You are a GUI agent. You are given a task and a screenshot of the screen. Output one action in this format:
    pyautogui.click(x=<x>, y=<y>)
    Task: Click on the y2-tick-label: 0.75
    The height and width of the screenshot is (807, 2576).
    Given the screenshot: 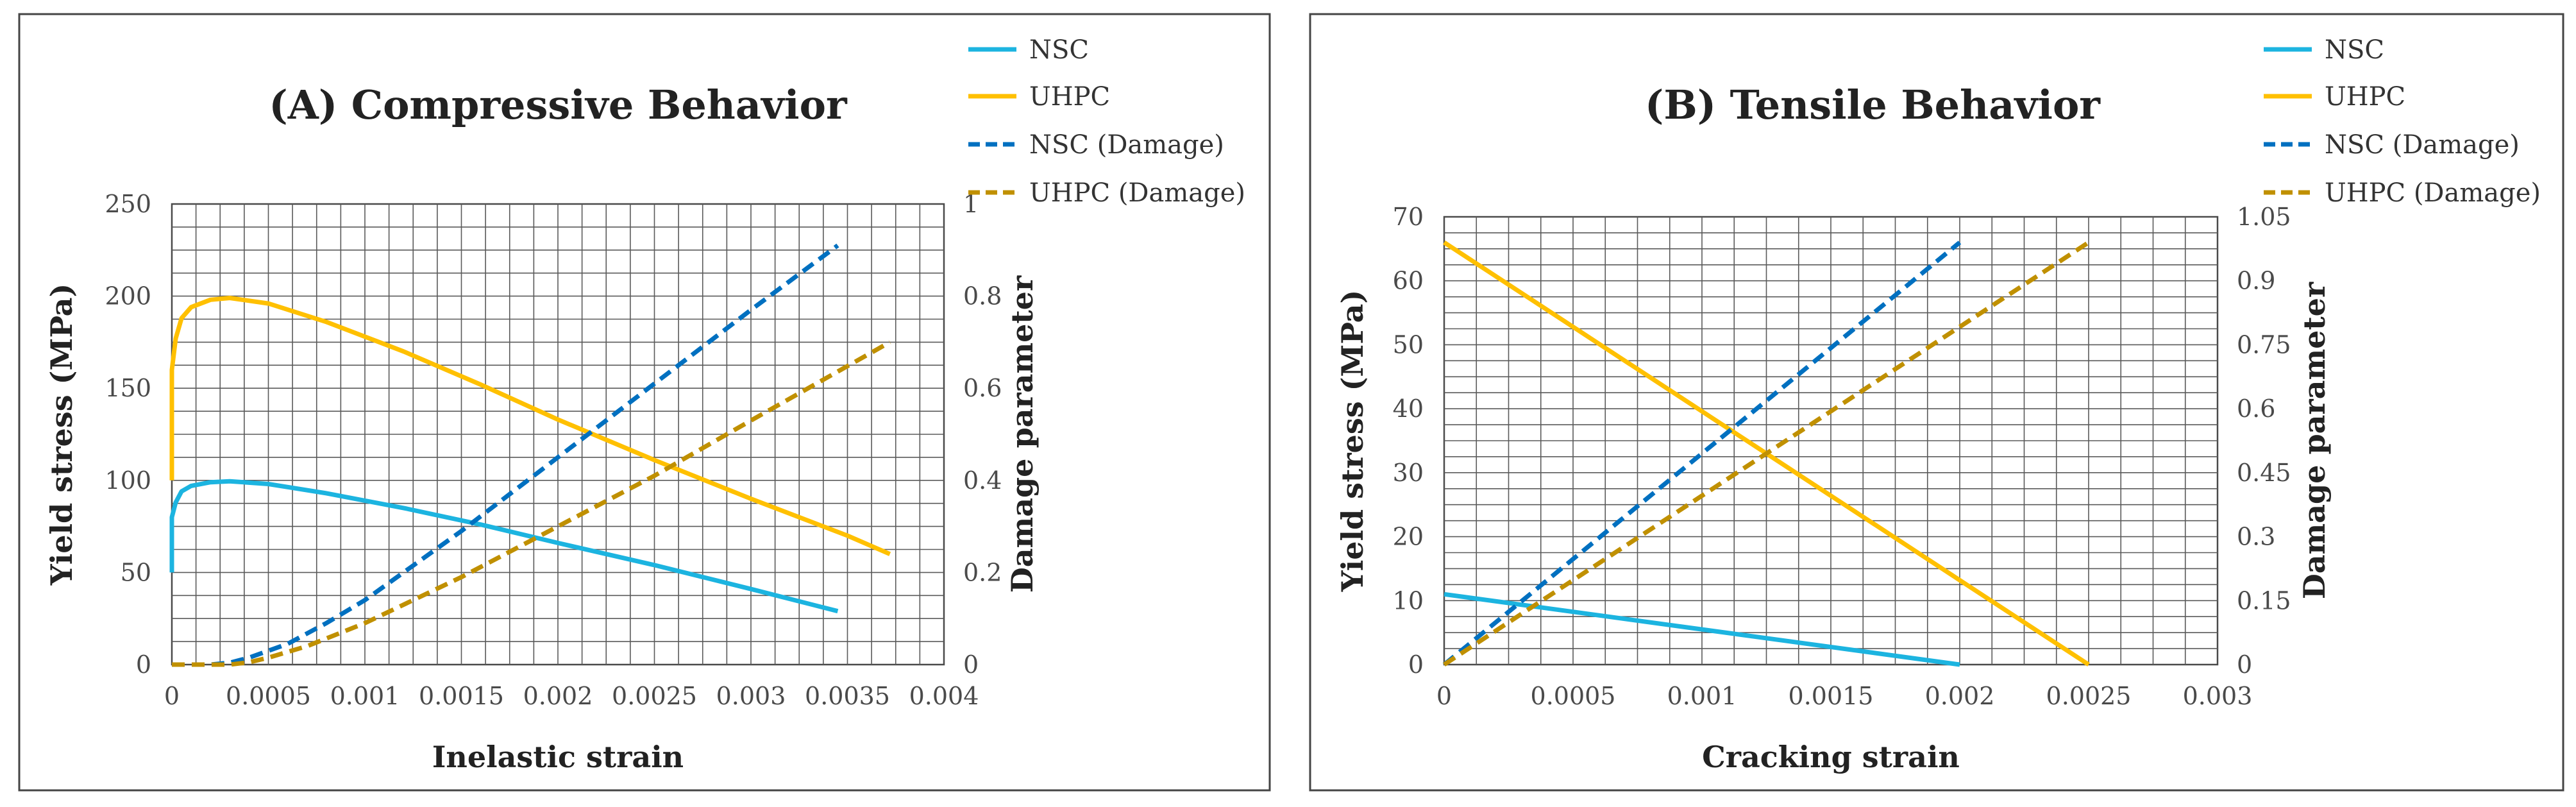 What is the action you would take?
    pyautogui.click(x=2264, y=344)
    